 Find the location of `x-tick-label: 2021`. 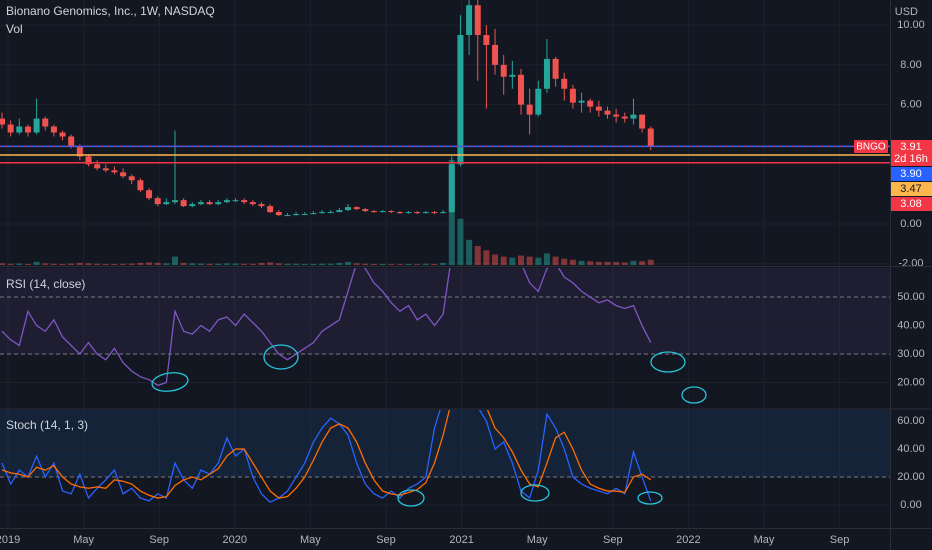

x-tick-label: 2021 is located at coordinates (461, 540).